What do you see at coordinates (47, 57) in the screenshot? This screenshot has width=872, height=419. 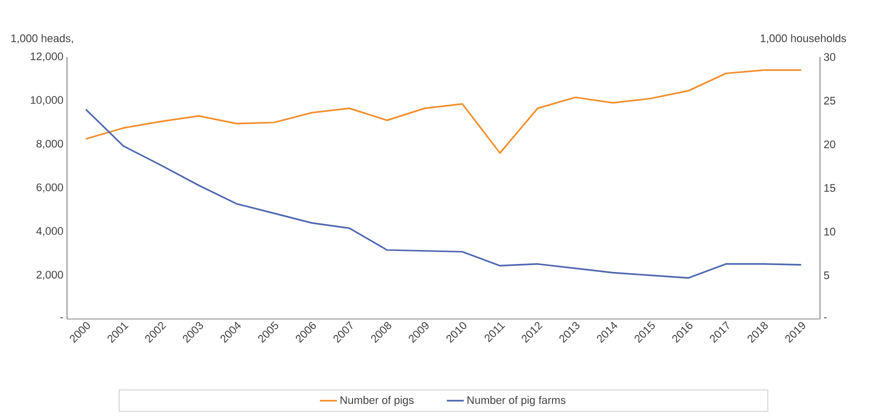 I see `y-tick-label: 12,000` at bounding box center [47, 57].